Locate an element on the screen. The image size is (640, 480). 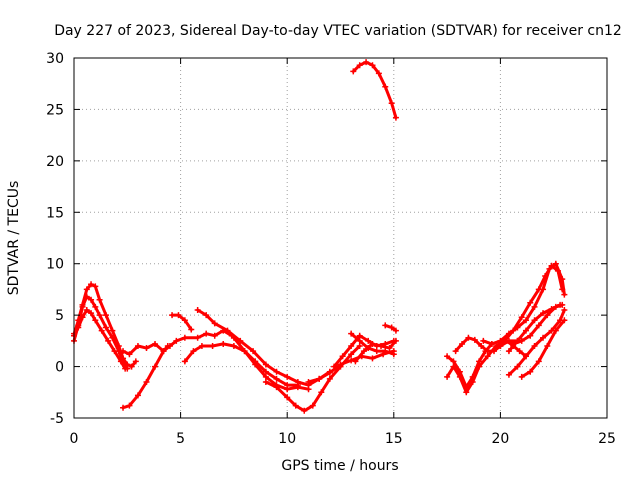
series-track-r is located at coordinates (469, 365).